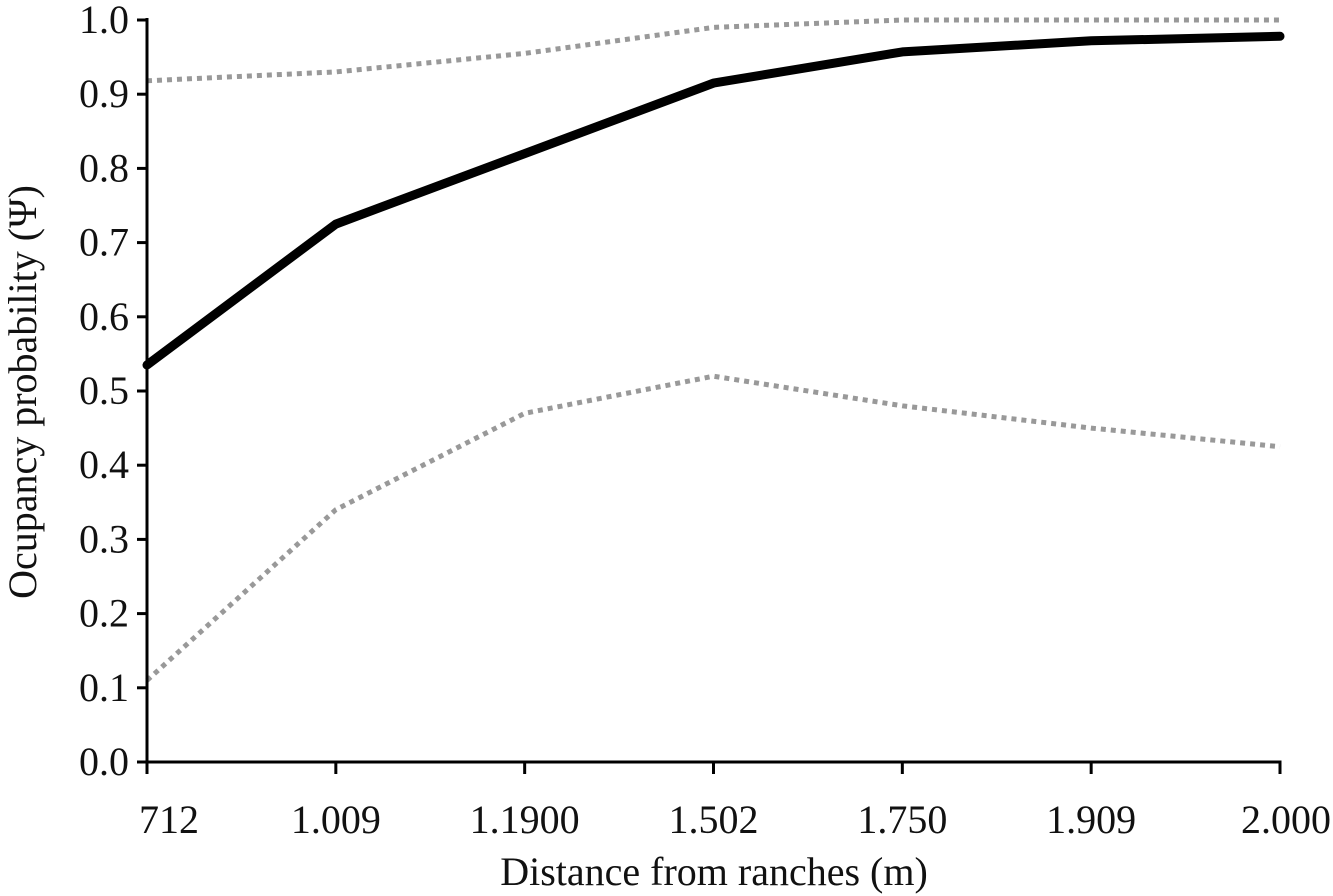 This screenshot has width=1333, height=896. Describe the element at coordinates (713, 50) in the screenshot. I see `series-line-upper` at that location.